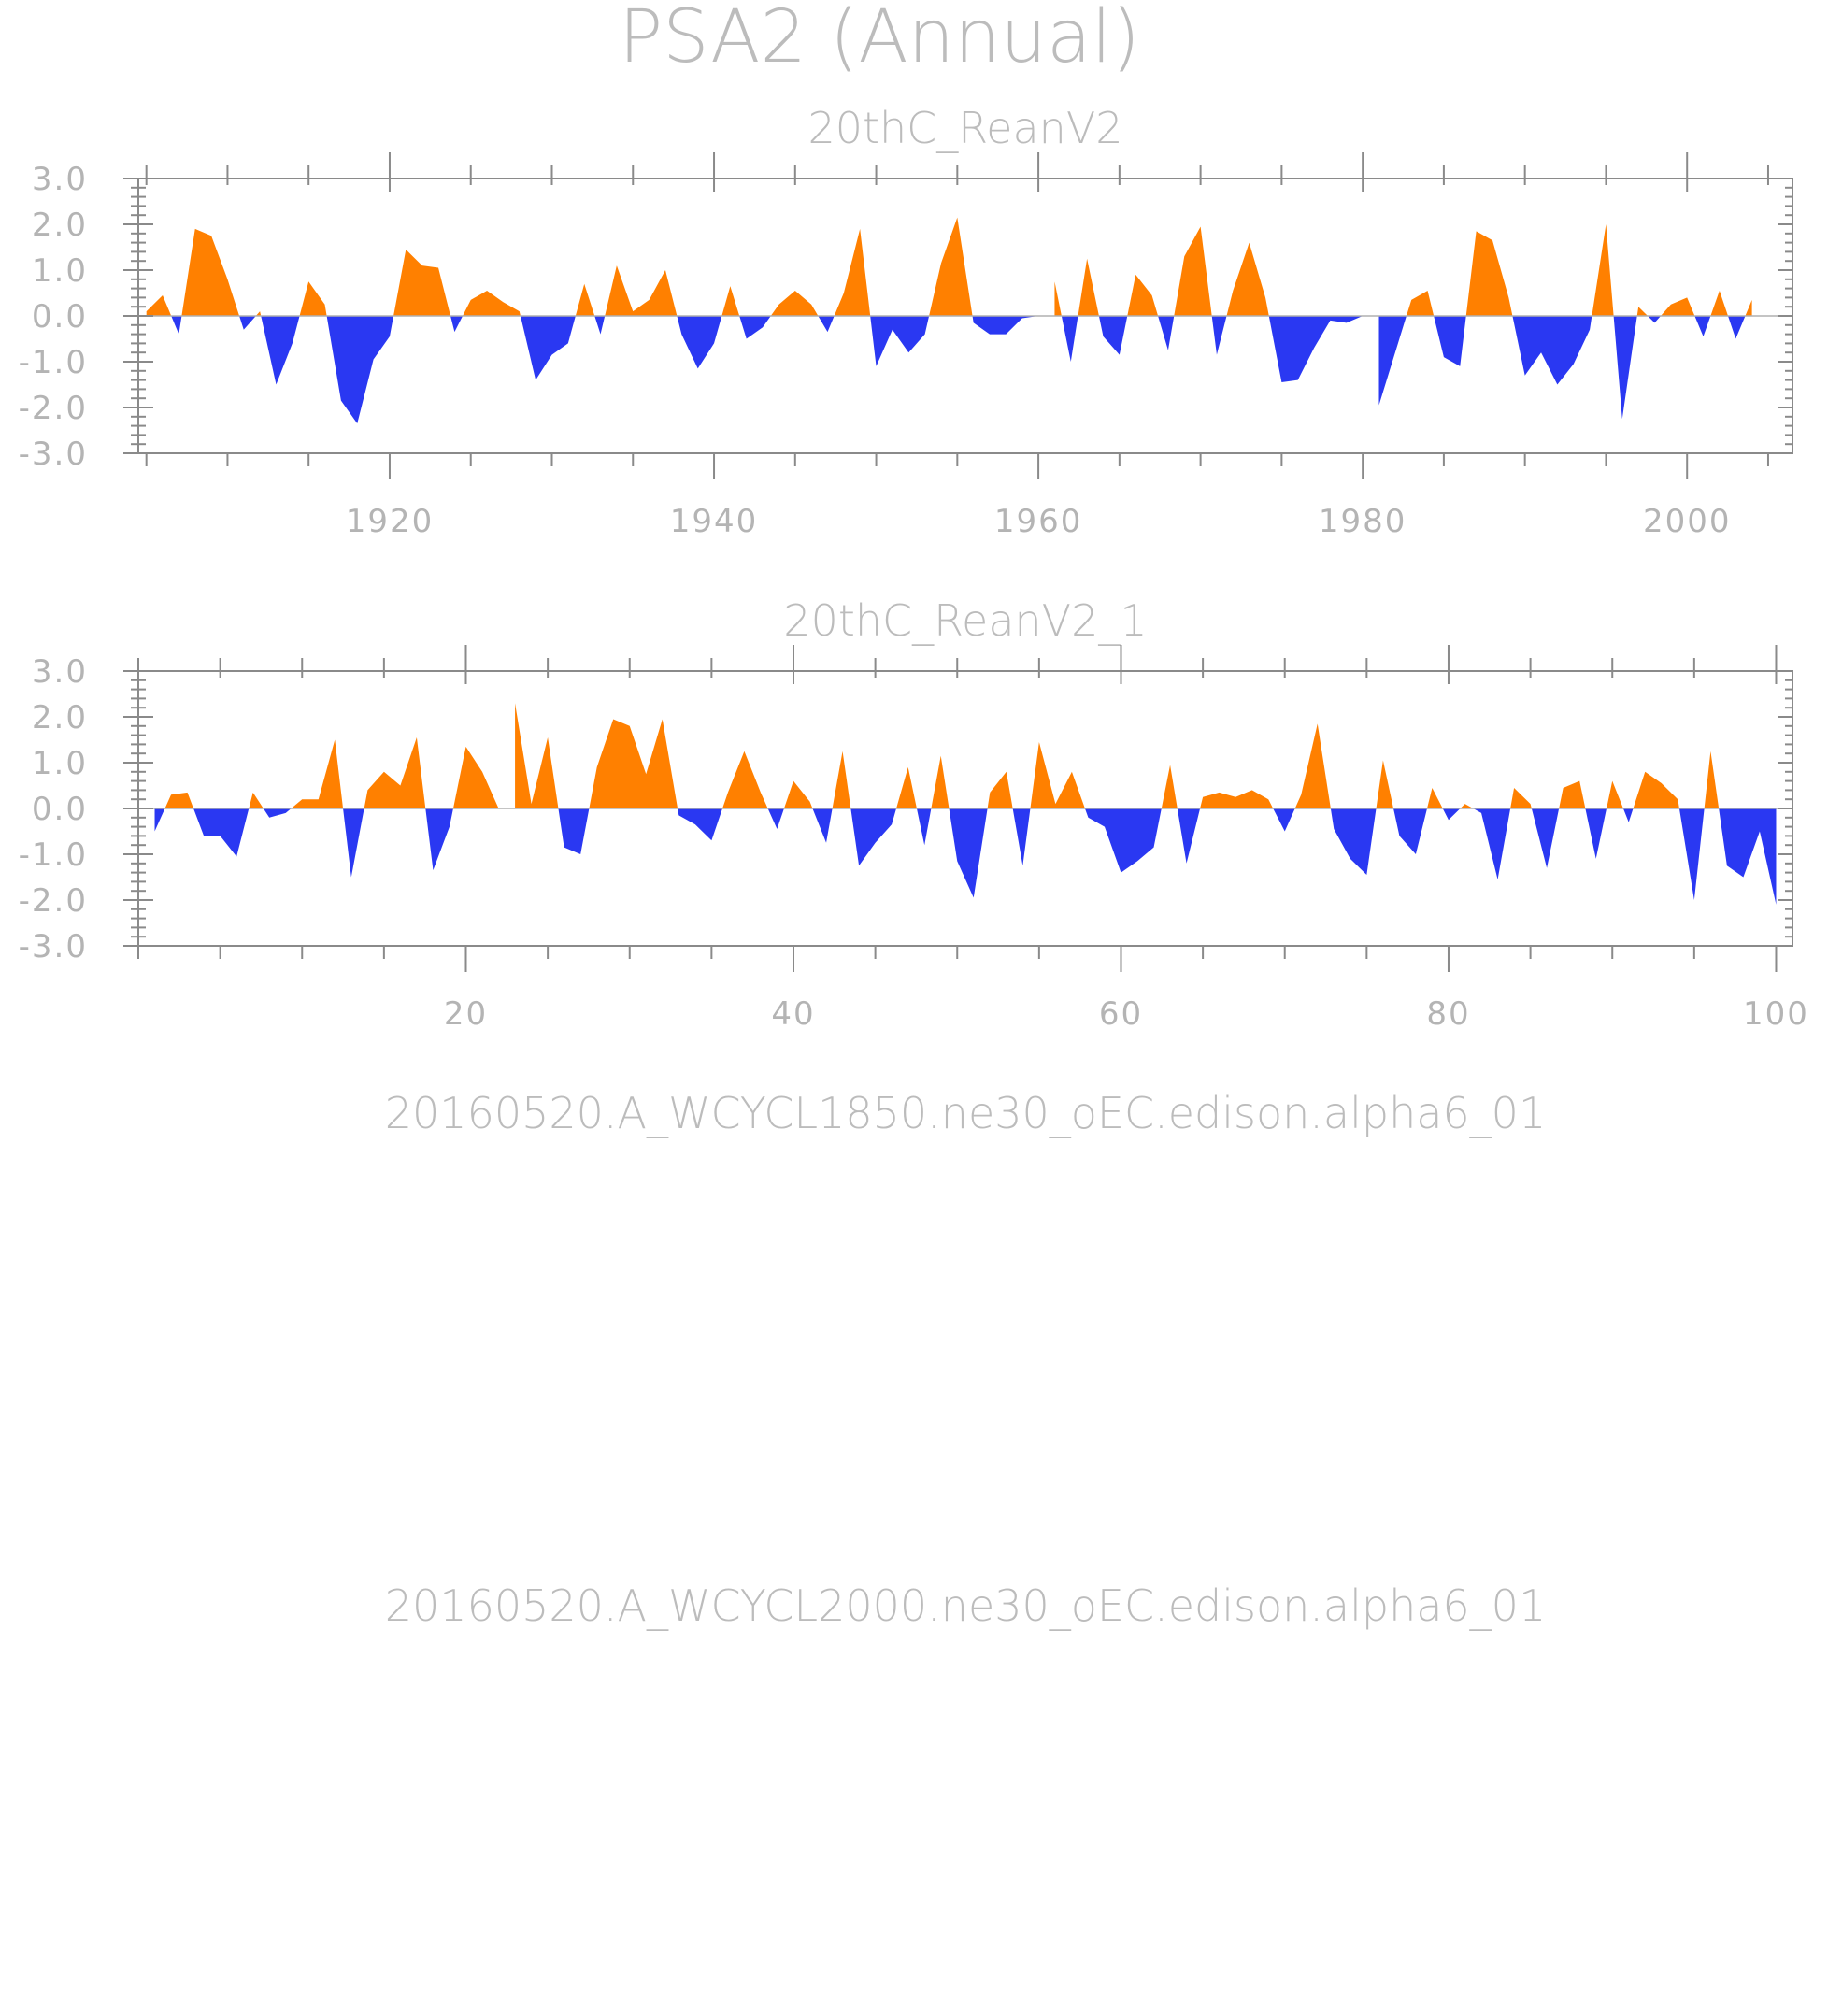 This screenshot has width=1828, height=2016. What do you see at coordinates (390, 521) in the screenshot?
I see `x-tick-label: 1920` at bounding box center [390, 521].